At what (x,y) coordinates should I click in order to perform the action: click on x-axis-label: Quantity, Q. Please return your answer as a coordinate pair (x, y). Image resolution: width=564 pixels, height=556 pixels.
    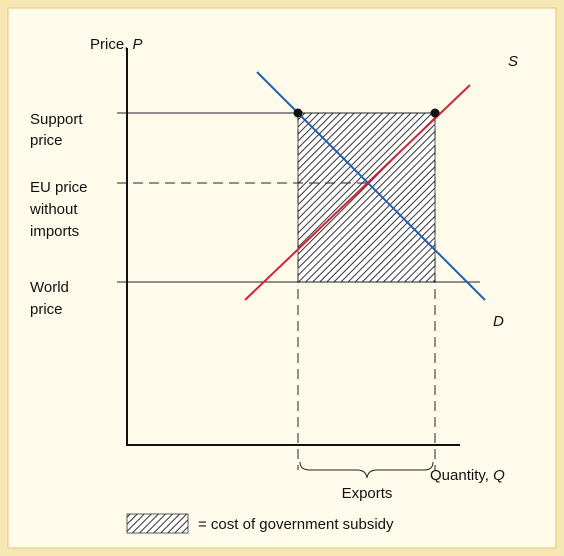
    Looking at the image, I should click on (467, 475).